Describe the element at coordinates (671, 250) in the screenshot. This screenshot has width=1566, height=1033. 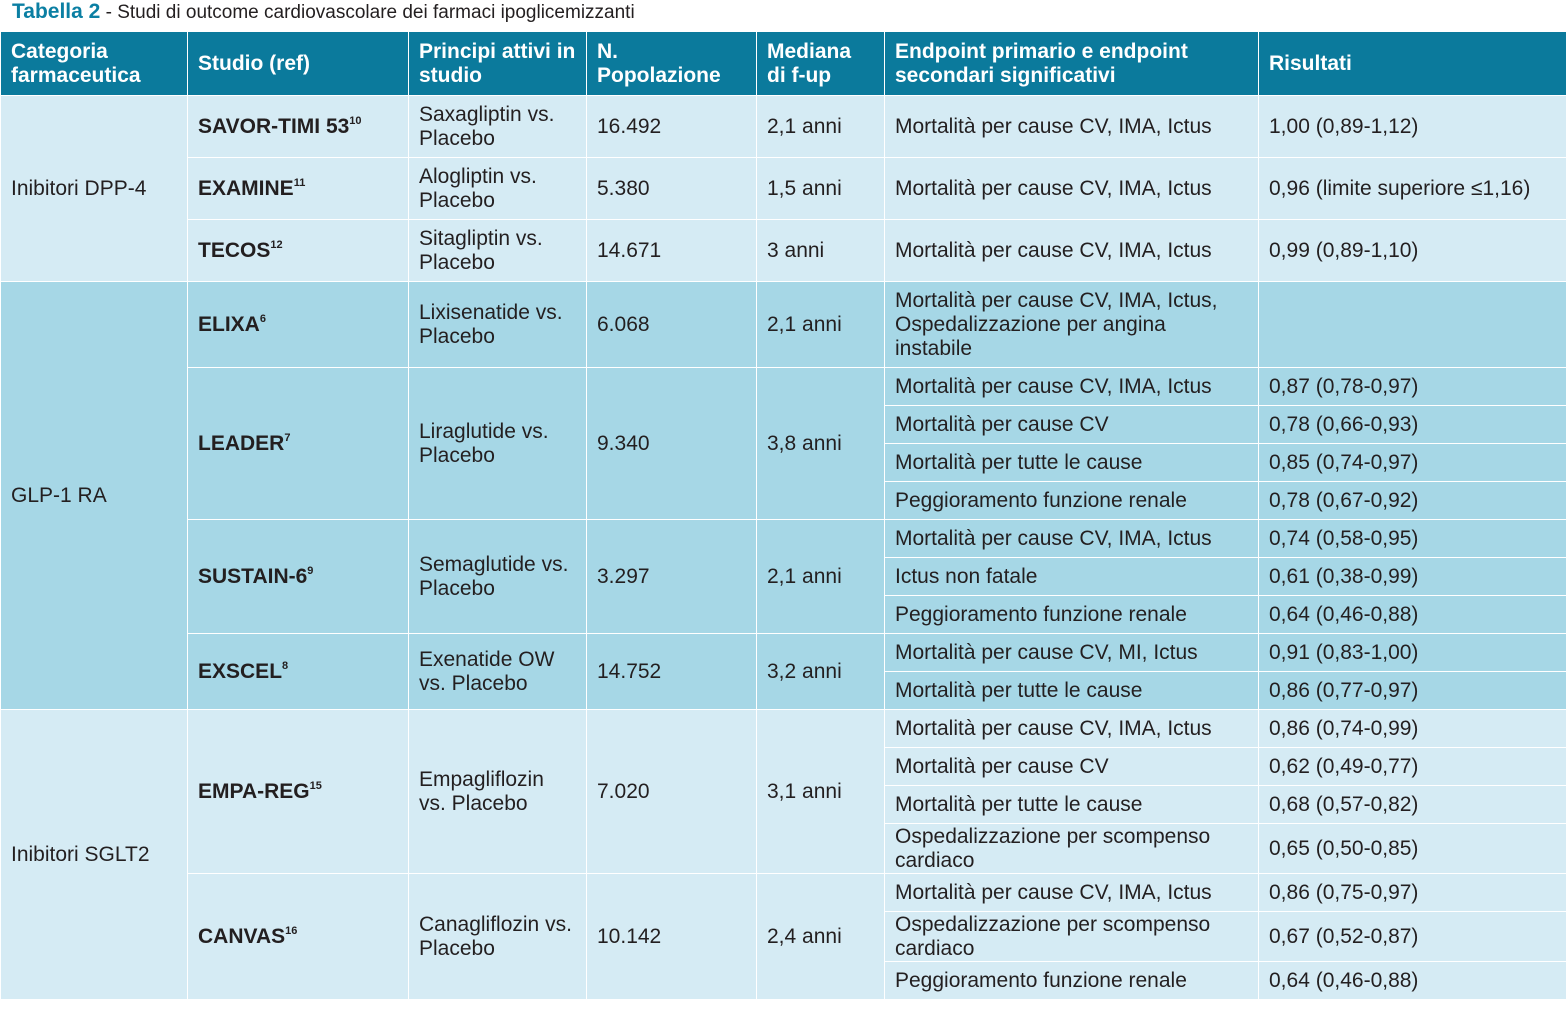
I see `population-cell: 14.671` at that location.